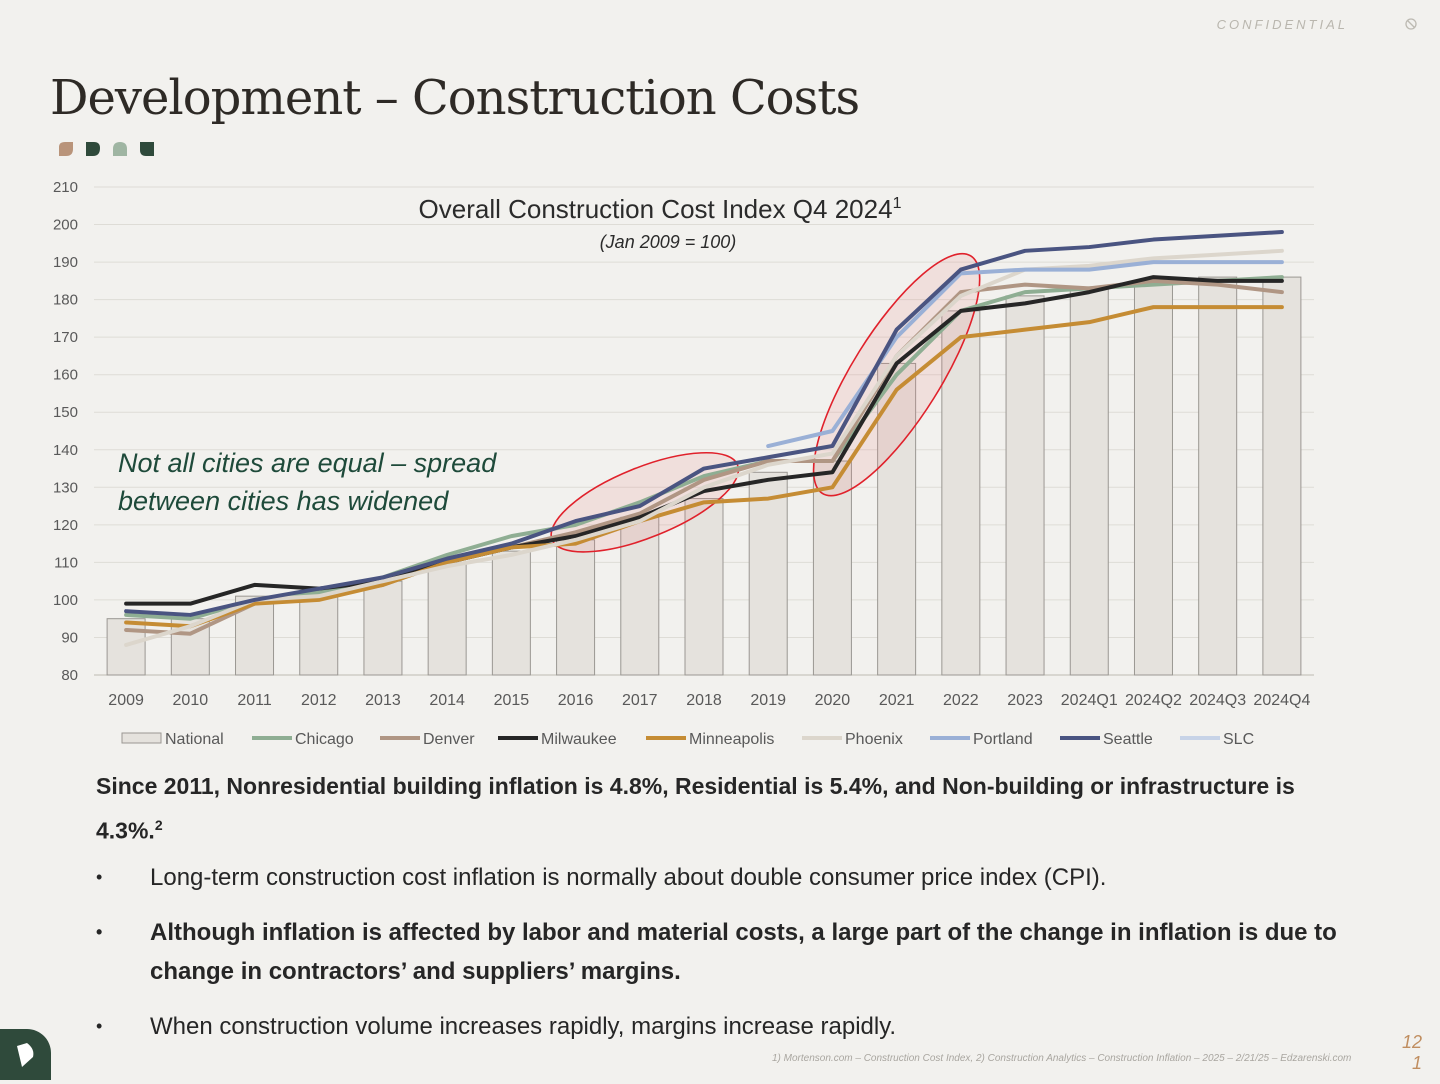  I want to click on x-tick-label: 2022, so click(961, 700).